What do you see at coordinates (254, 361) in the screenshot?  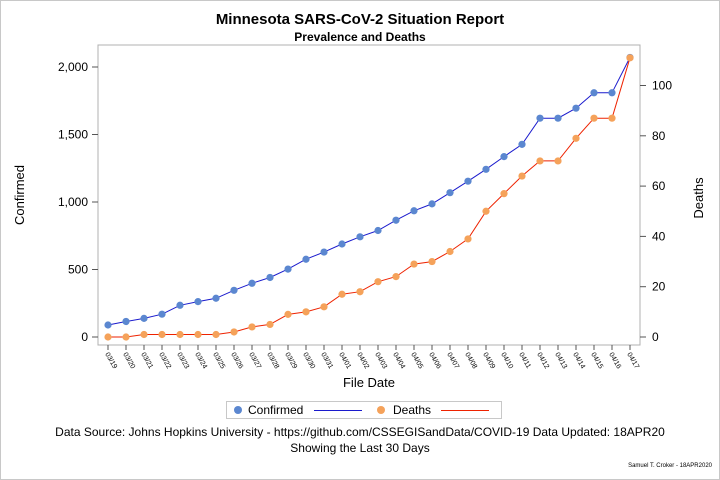 I see `x-axis-tick-label: 03/27` at bounding box center [254, 361].